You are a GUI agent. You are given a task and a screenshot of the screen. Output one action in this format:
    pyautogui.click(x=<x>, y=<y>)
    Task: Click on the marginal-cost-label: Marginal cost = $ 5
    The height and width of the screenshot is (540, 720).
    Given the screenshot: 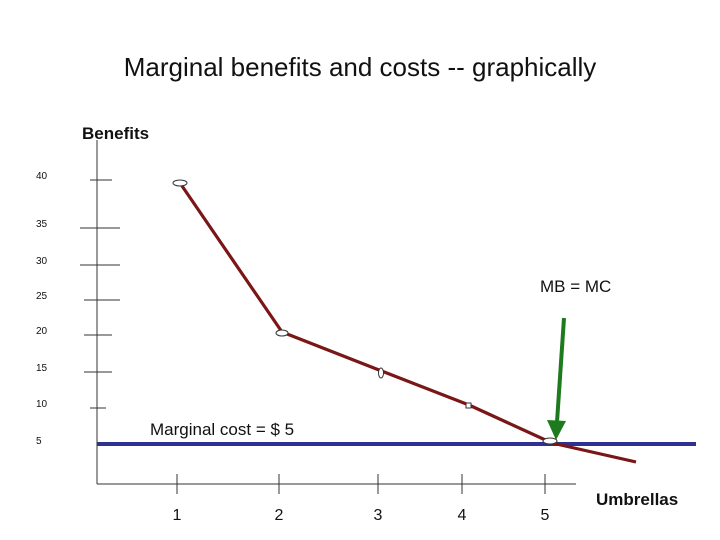 What is the action you would take?
    pyautogui.click(x=222, y=429)
    